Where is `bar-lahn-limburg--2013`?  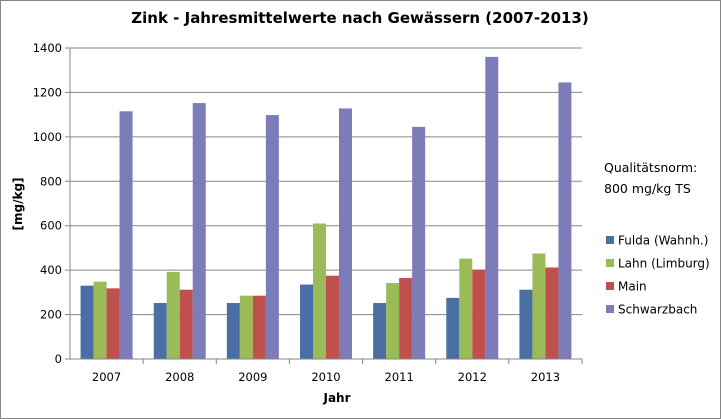
bar-lahn-limburg--2013 is located at coordinates (539, 306).